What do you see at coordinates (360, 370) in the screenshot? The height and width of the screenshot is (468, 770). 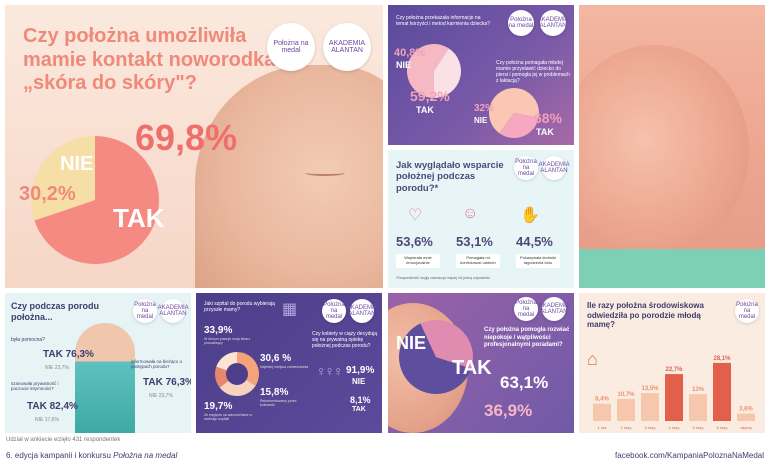 I see `t5-q2-no: 91,9%` at bounding box center [360, 370].